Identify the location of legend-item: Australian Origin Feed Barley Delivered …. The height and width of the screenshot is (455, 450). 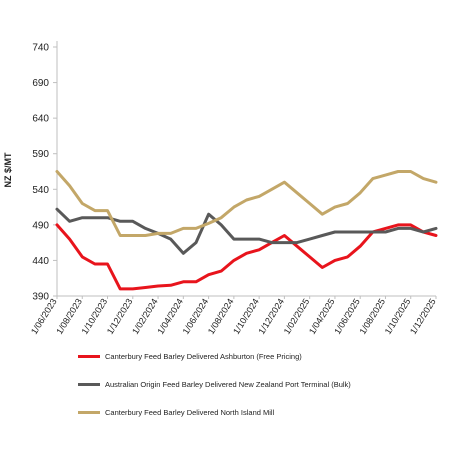
(263, 384).